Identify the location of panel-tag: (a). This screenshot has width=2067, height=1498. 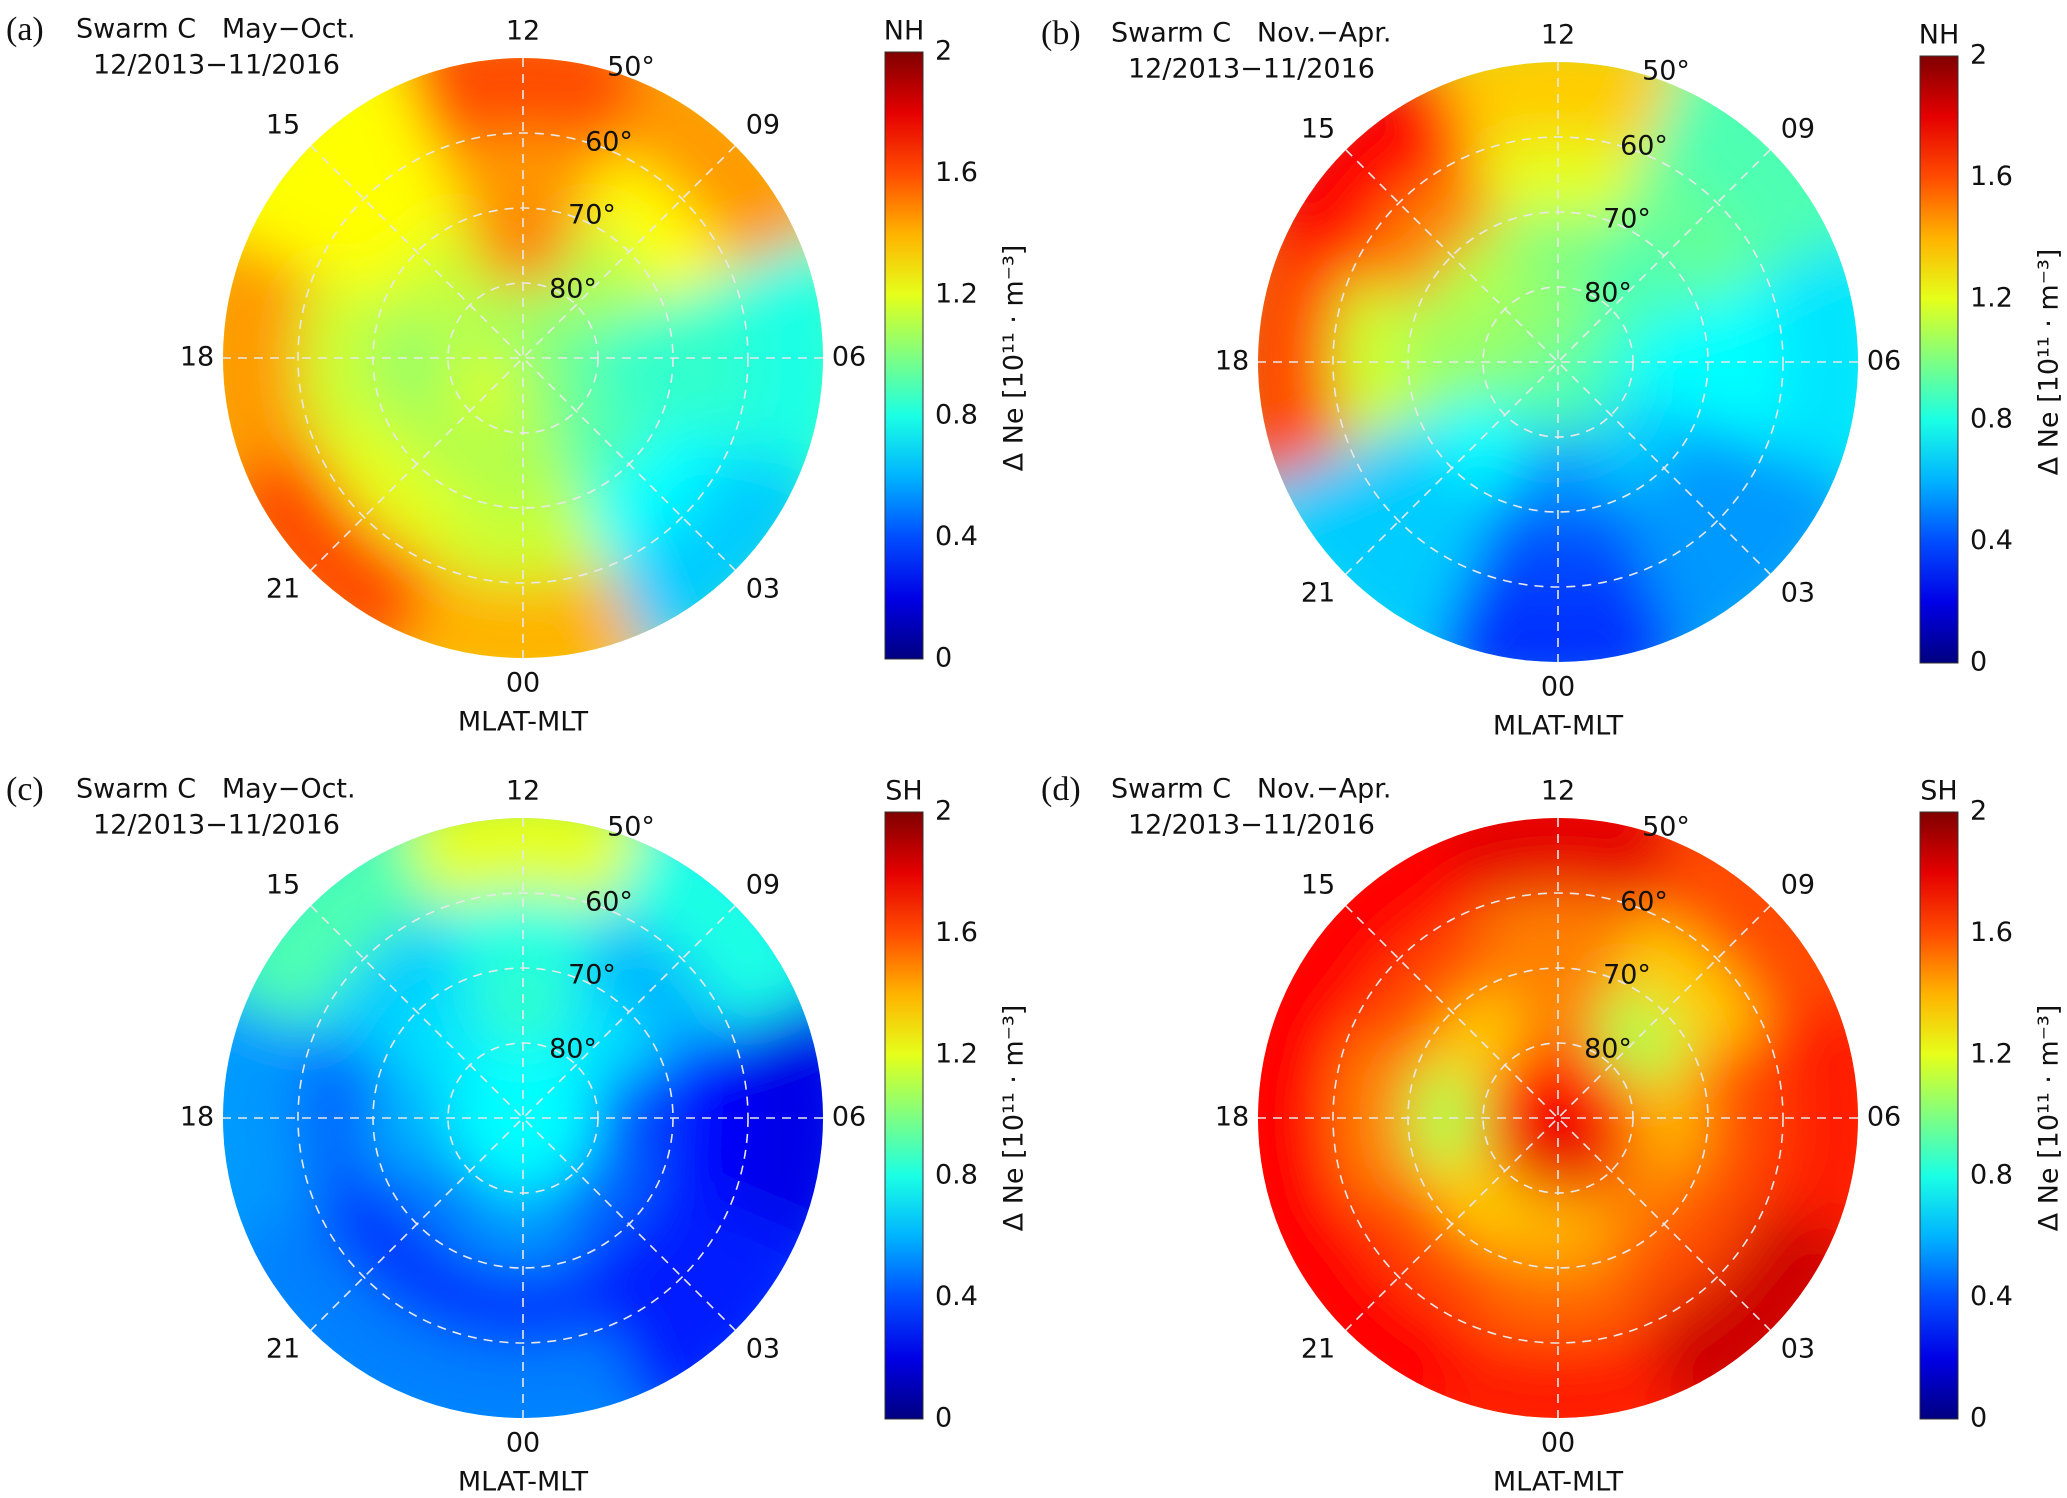
(25, 29).